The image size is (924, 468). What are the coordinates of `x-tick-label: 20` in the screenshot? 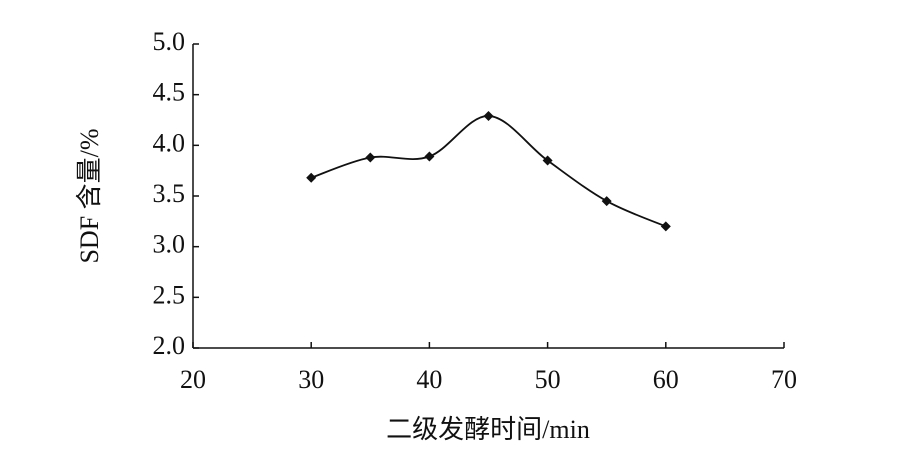 It's located at (193, 379).